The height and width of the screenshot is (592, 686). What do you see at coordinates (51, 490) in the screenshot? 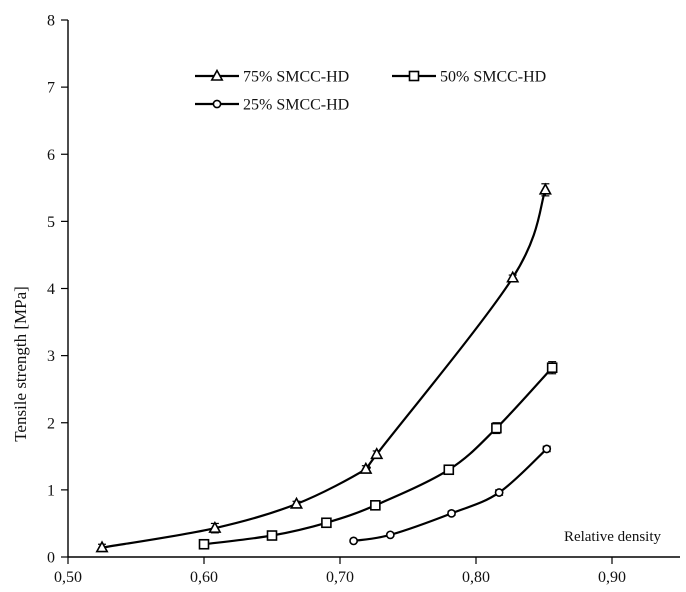
I see `y-tick-label: 1` at bounding box center [51, 490].